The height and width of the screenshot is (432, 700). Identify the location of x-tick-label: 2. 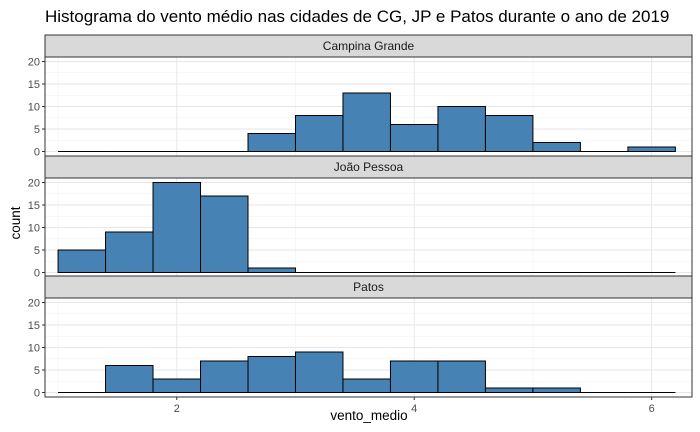
(177, 409).